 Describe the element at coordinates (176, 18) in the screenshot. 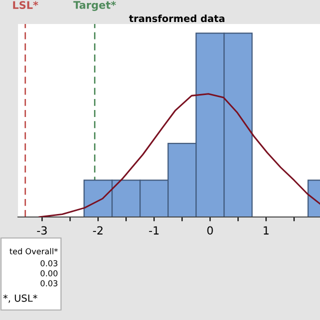

I see `chart-title: transformed data` at that location.